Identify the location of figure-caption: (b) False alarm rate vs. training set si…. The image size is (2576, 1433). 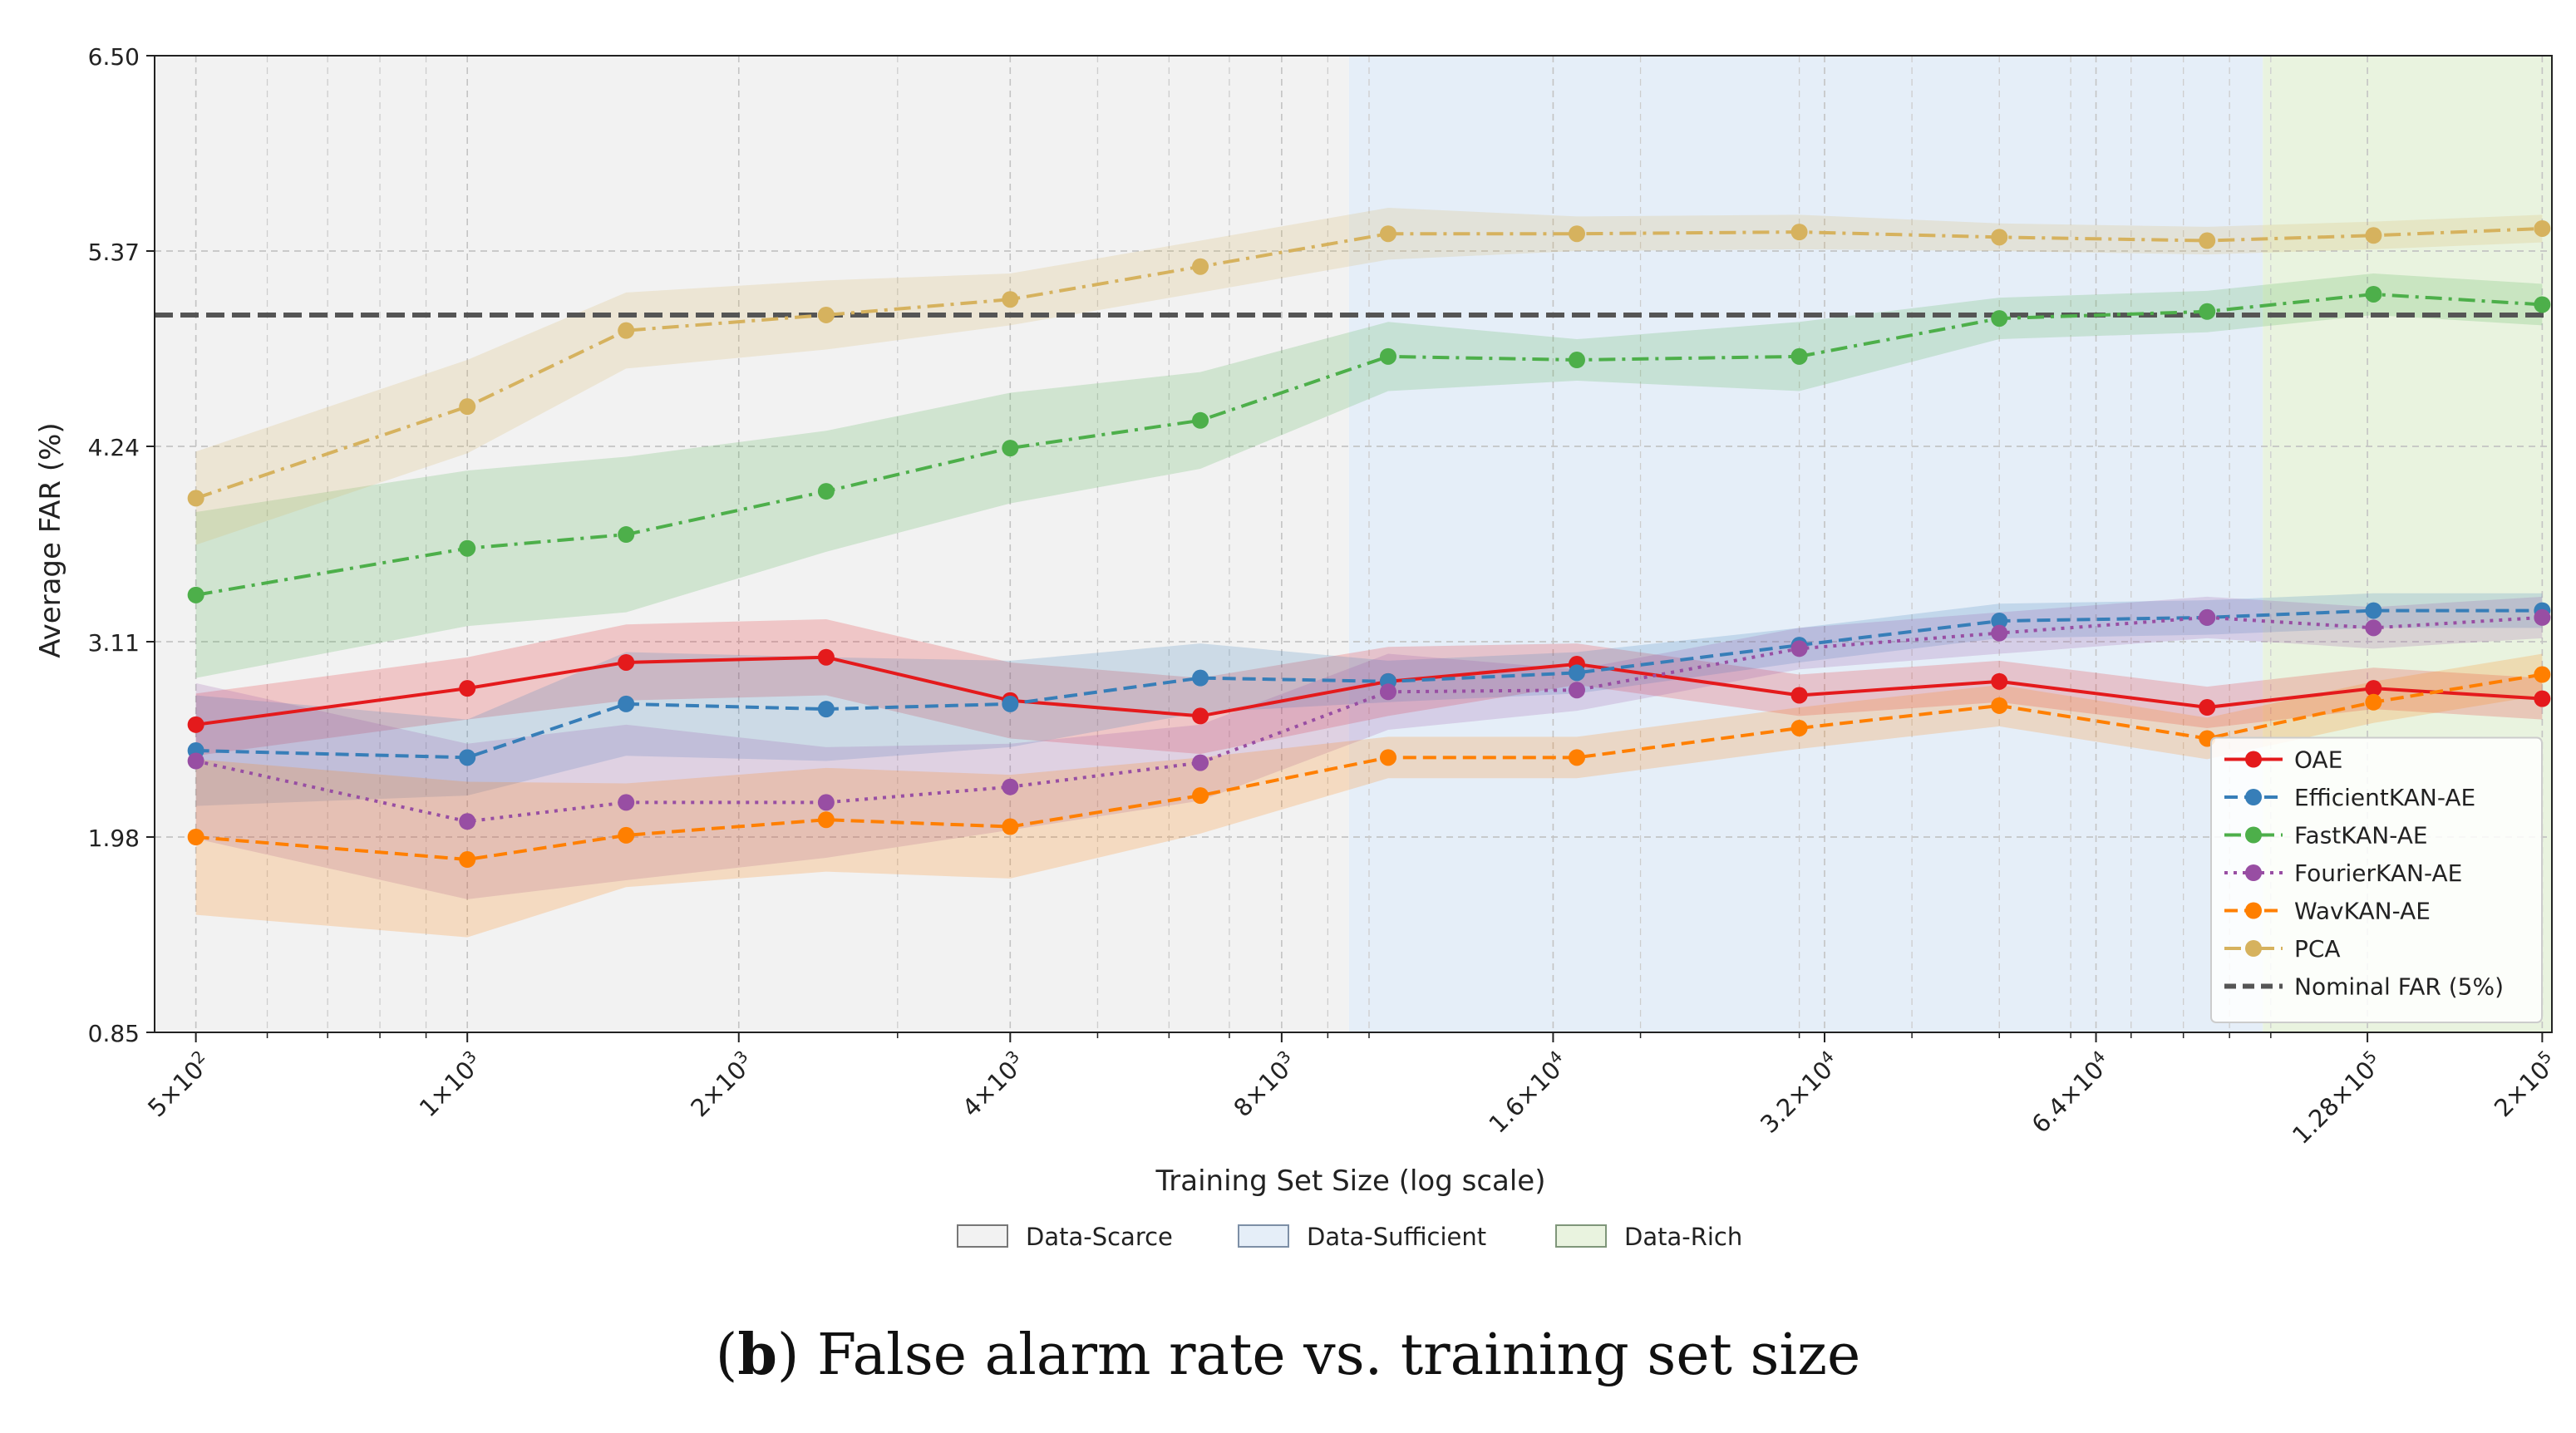
(1288, 1355).